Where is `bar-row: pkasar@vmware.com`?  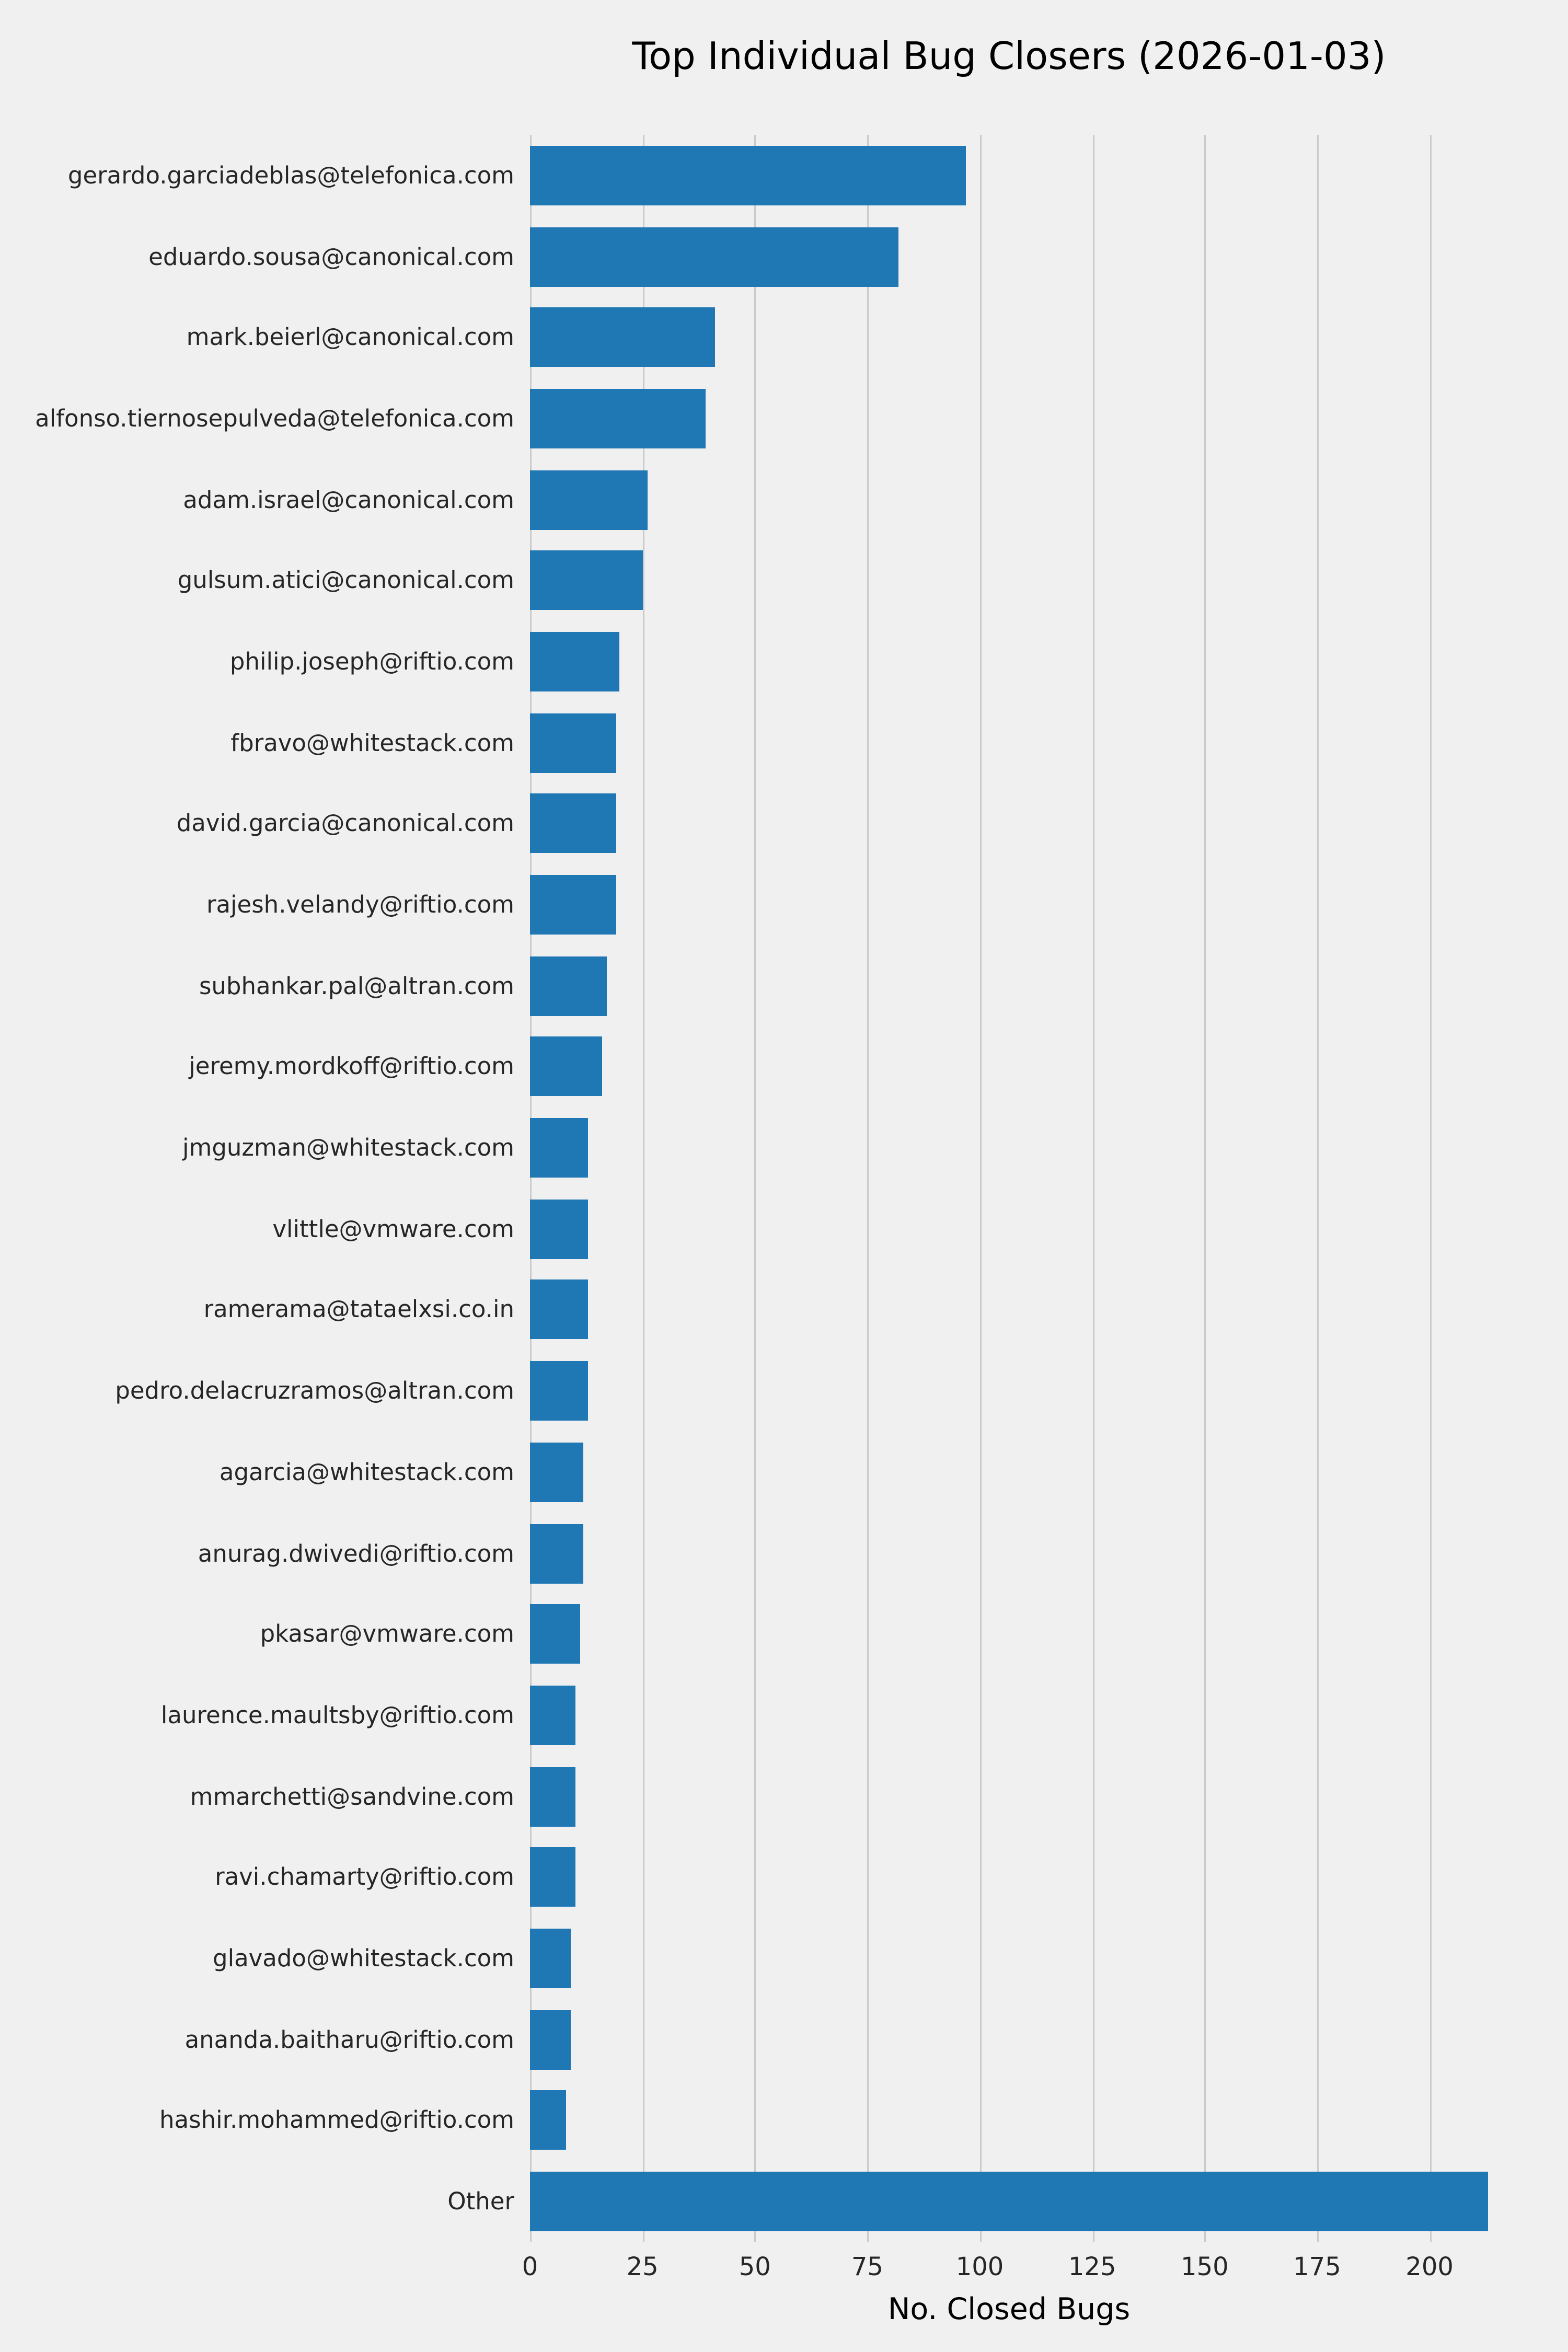 bar-row: pkasar@vmware.com is located at coordinates (874, 1634).